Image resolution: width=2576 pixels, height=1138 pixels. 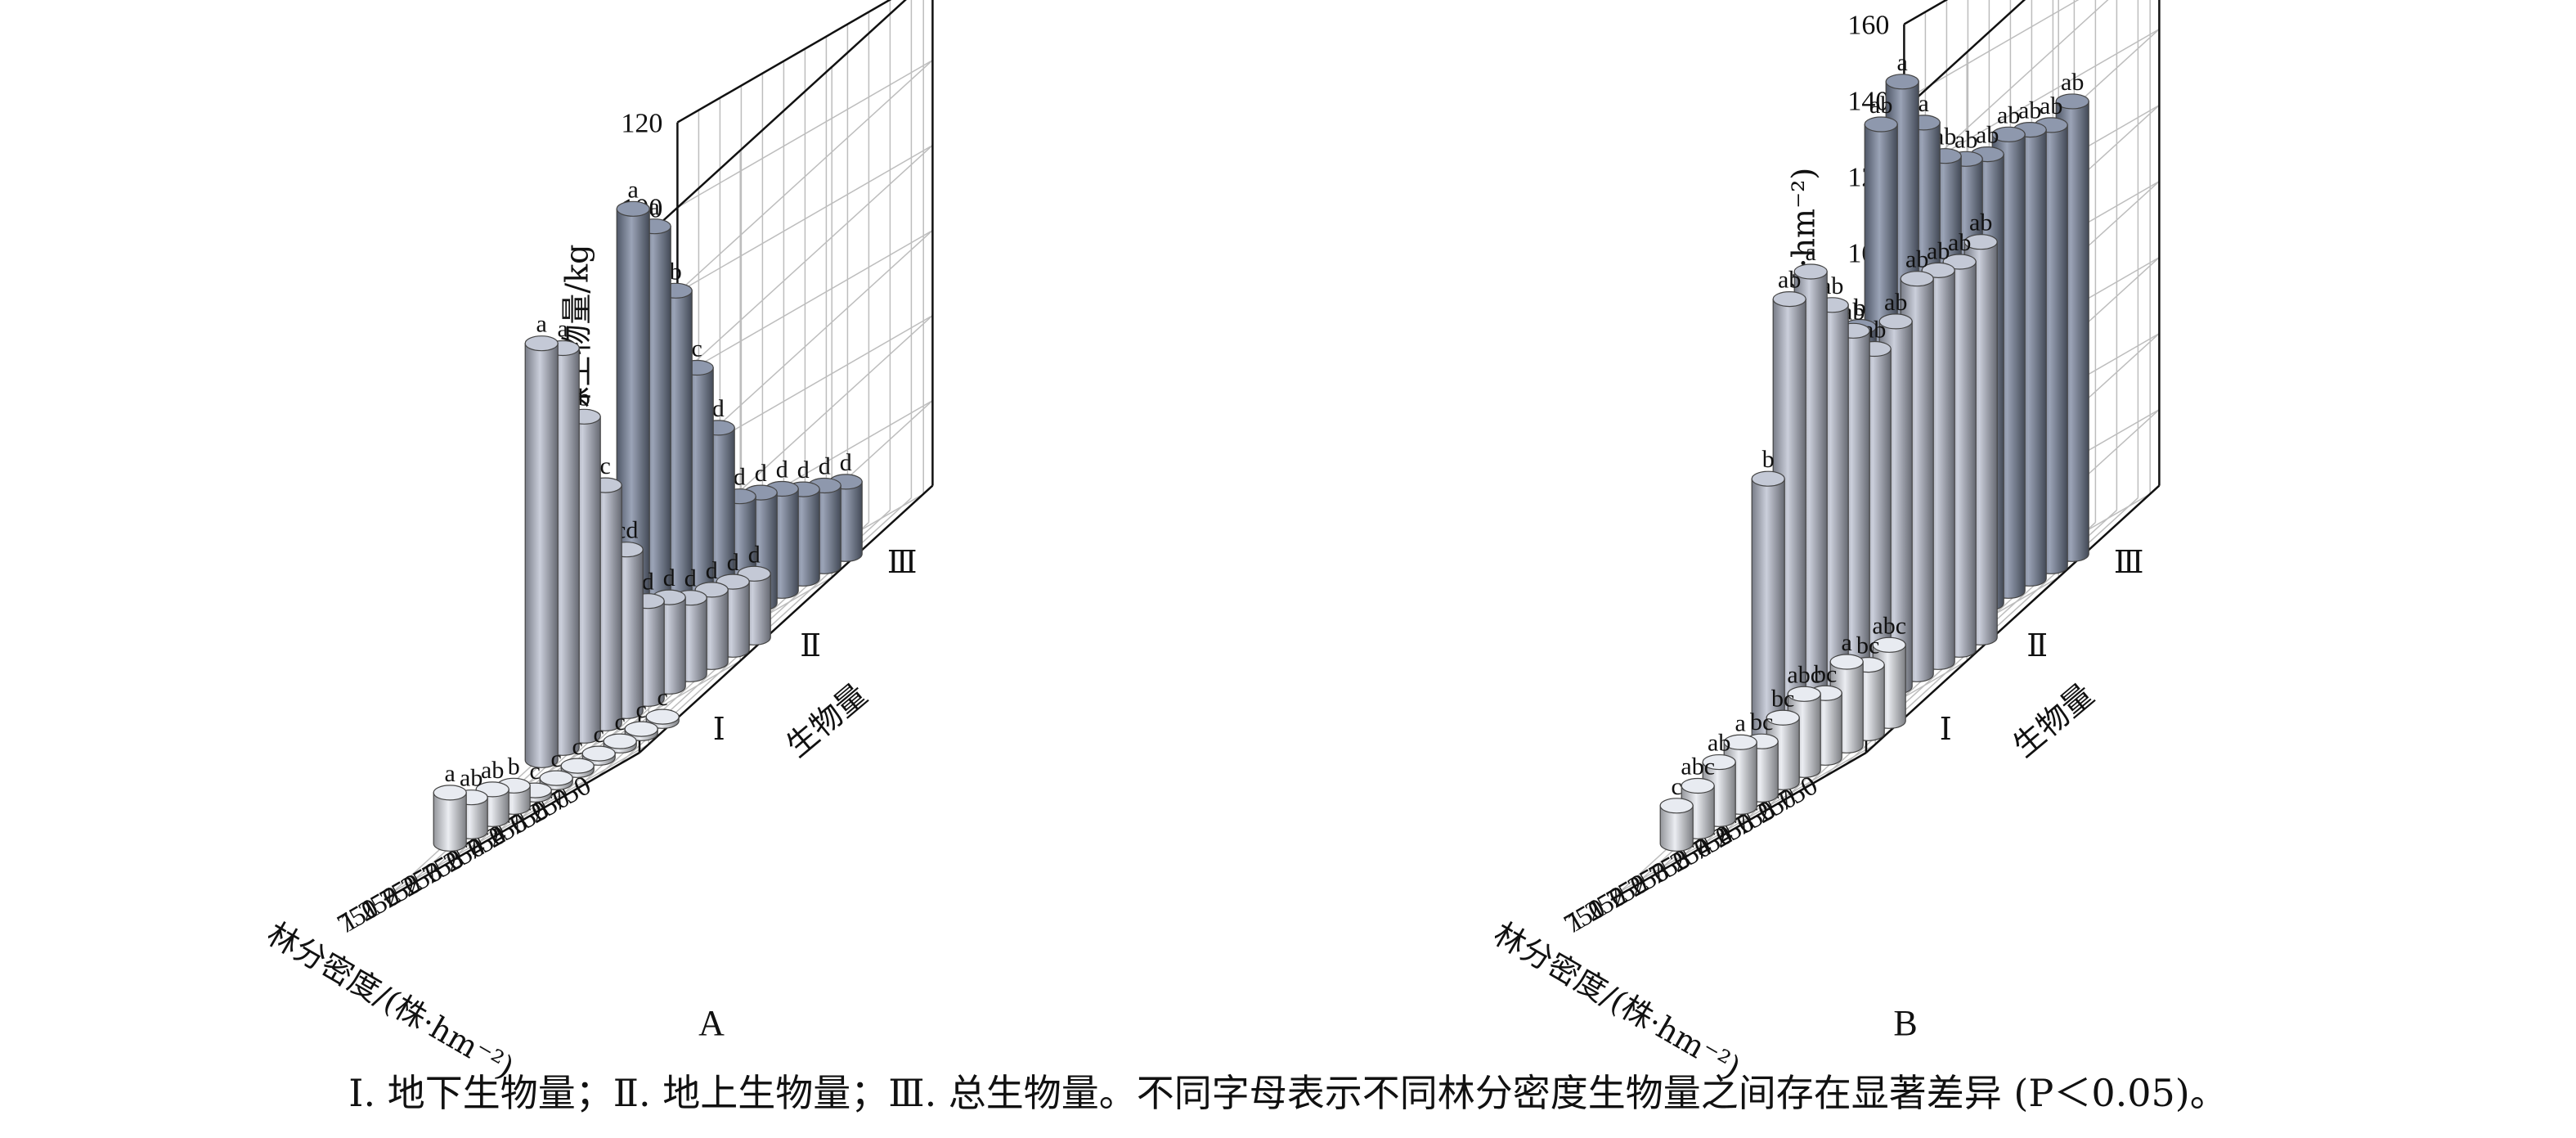 What do you see at coordinates (1719, 778) in the screenshot?
I see `bar: ab` at bounding box center [1719, 778].